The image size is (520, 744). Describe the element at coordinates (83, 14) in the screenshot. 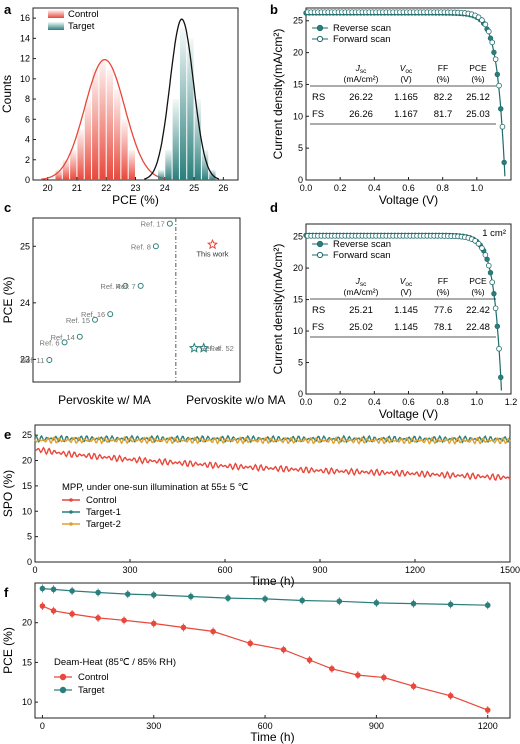

I see `legend-label: Control` at that location.